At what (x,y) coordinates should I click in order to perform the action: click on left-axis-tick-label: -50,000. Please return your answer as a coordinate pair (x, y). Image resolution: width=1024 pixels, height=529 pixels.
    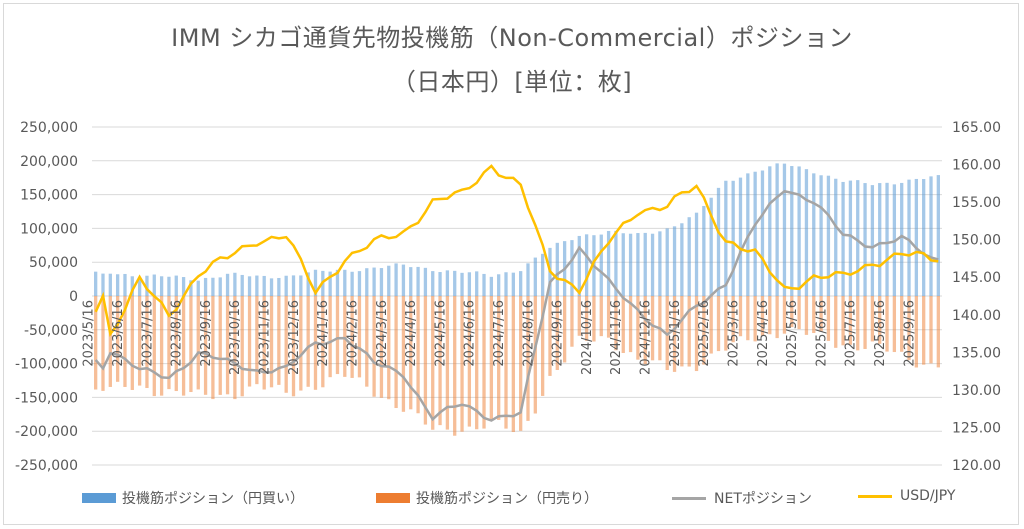
    Looking at the image, I should click on (51, 331).